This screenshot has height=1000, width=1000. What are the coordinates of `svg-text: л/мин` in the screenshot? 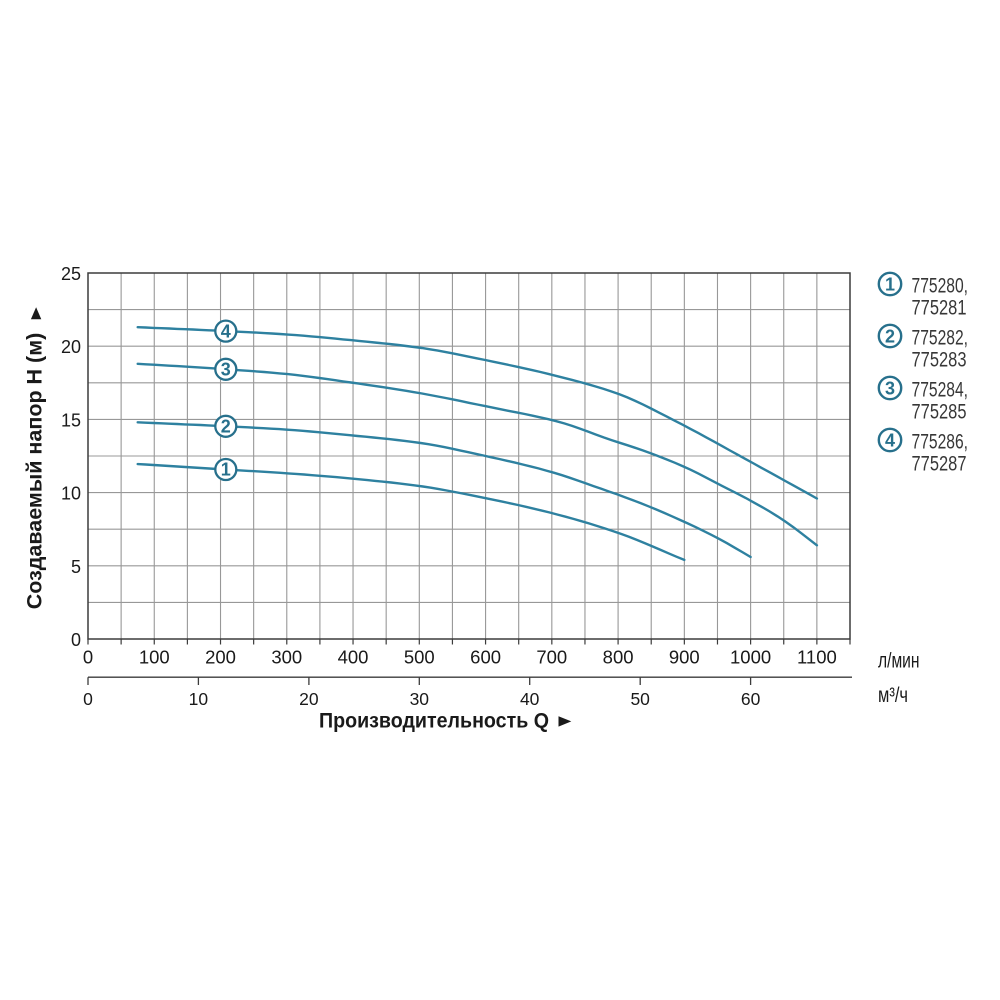 It's located at (899, 661).